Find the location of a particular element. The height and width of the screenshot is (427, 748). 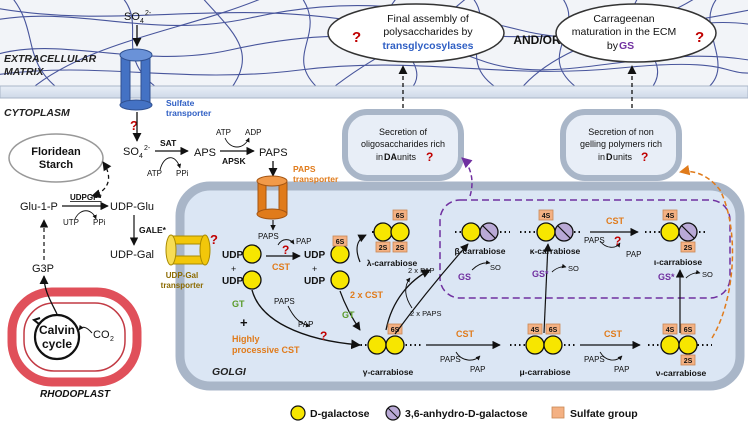

calvin-to-g3p-arrow is located at coordinates (48, 295).